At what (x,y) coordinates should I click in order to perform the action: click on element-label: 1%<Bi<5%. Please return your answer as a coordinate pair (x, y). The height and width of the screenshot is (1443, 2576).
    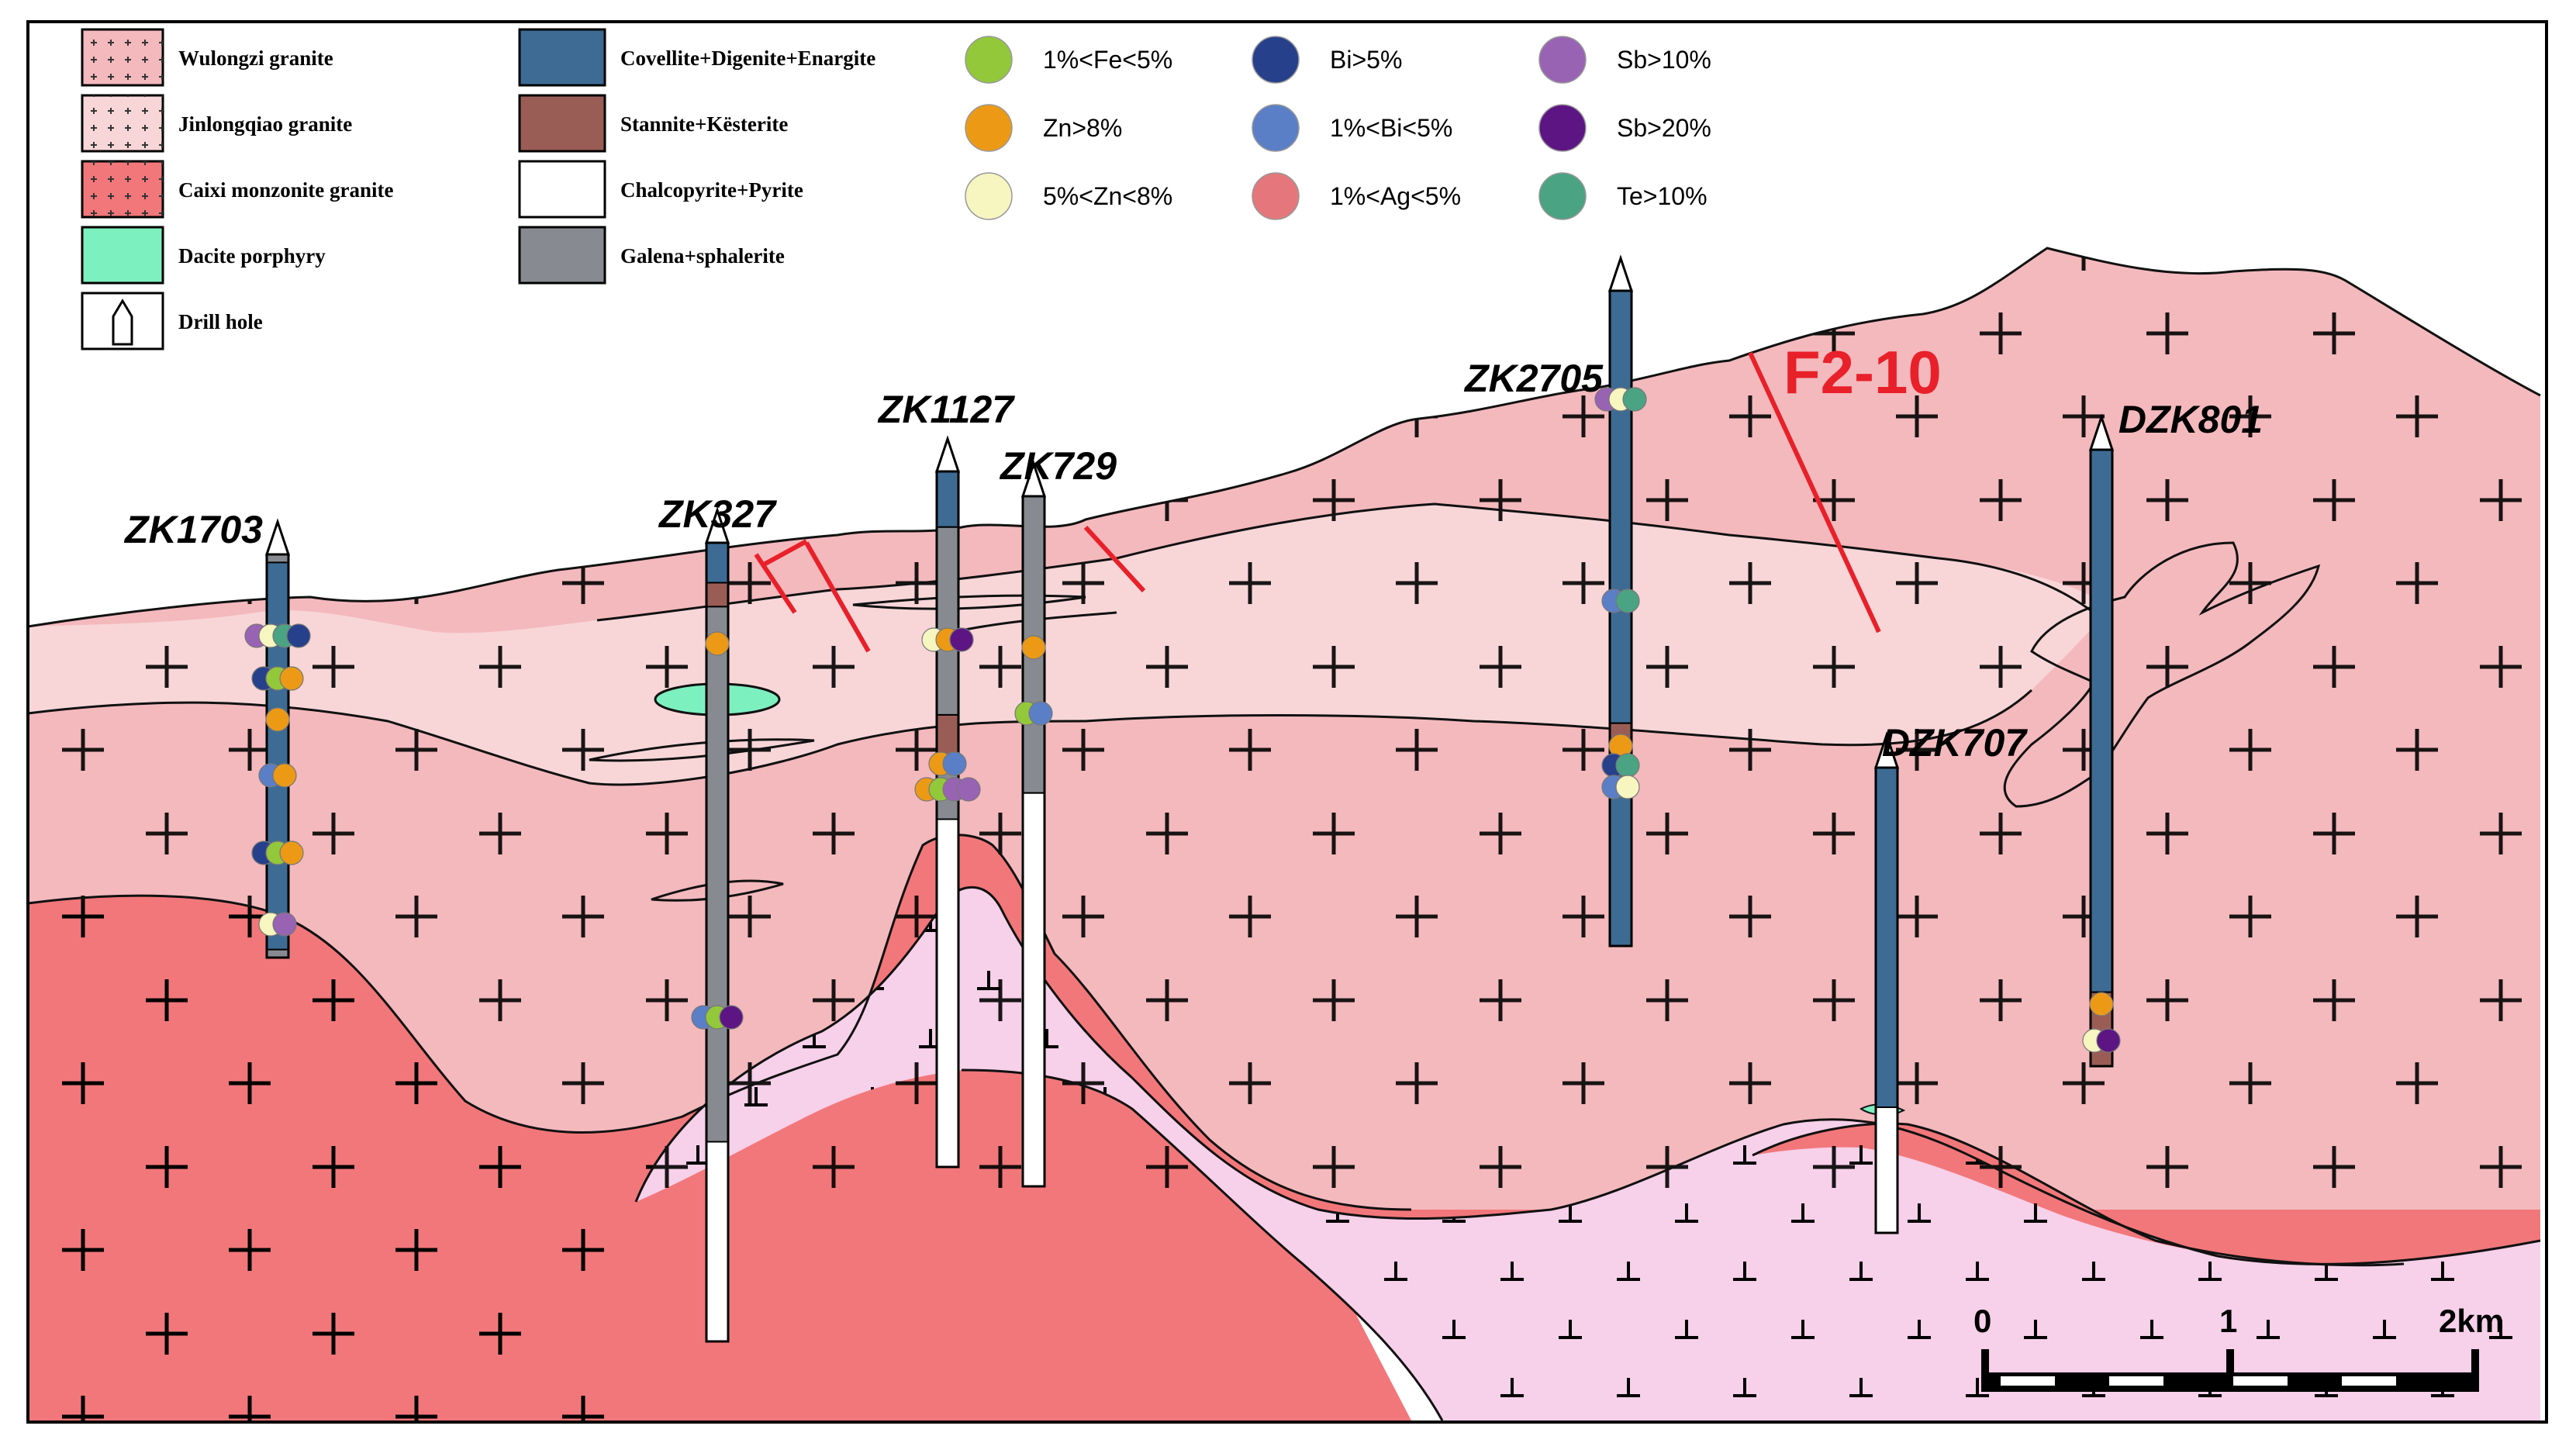
    Looking at the image, I should click on (1391, 128).